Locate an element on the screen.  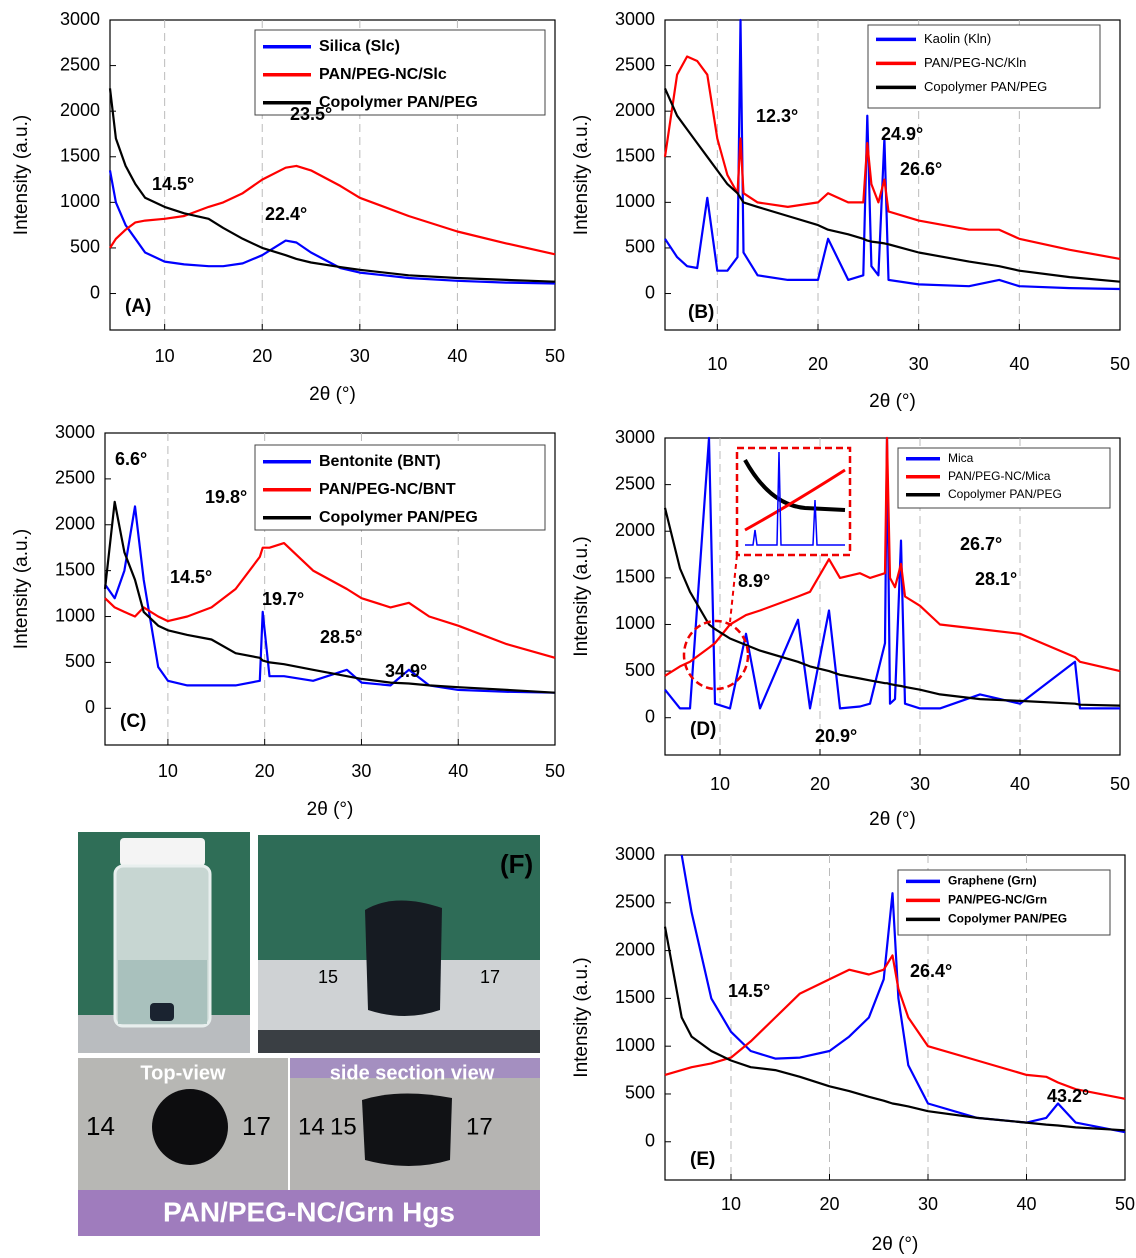
peak-label: 26.6° is located at coordinates (921, 169).